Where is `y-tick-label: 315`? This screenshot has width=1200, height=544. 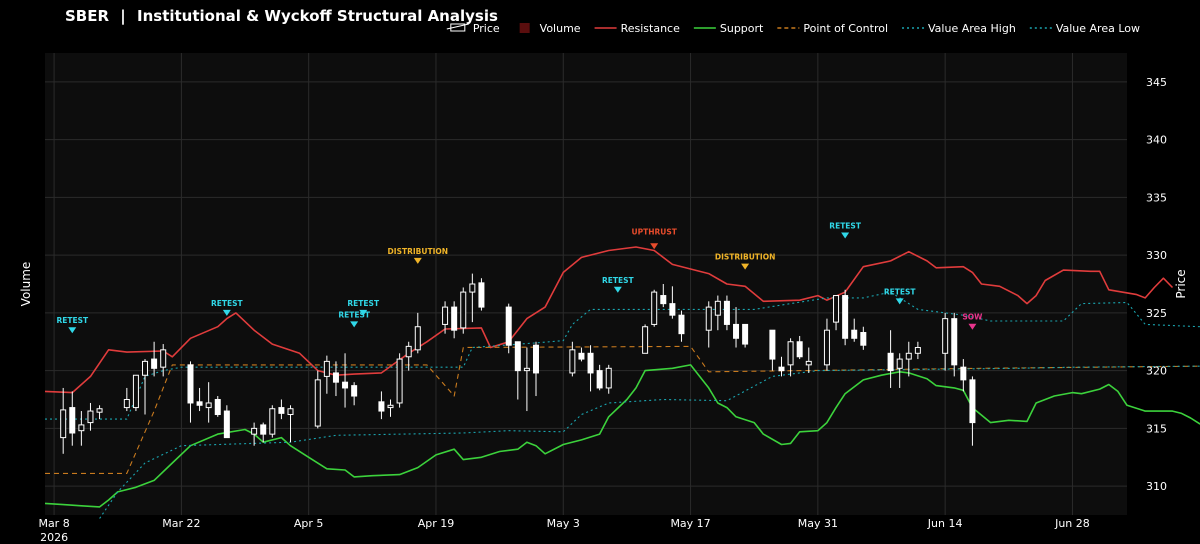
y-tick-label: 315 is located at coordinates (1156, 428).